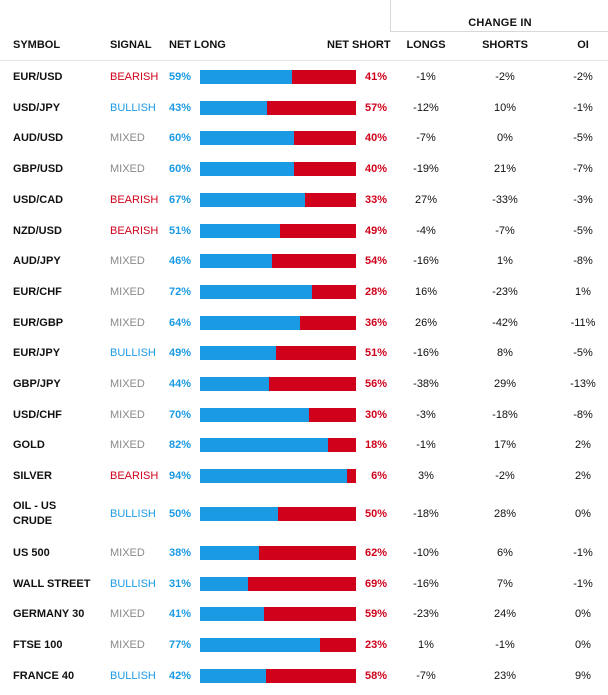  Describe the element at coordinates (37, 45) in the screenshot. I see `header-symbol: SYMBOL` at that location.